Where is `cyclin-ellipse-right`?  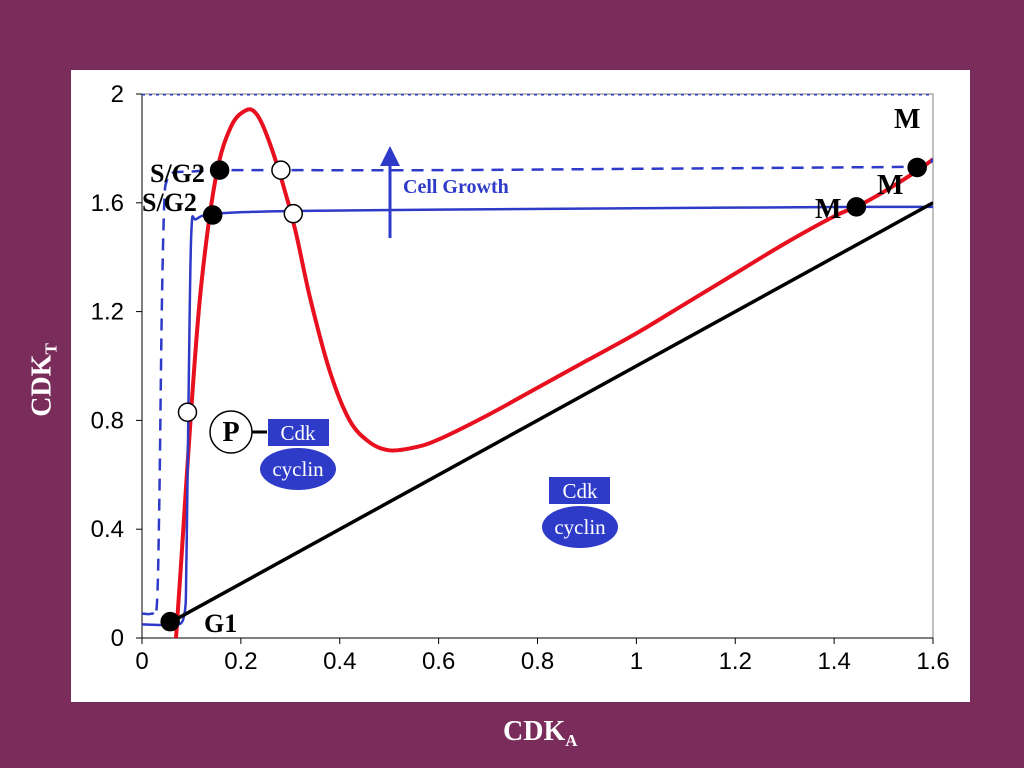 cyclin-ellipse-right is located at coordinates (580, 527).